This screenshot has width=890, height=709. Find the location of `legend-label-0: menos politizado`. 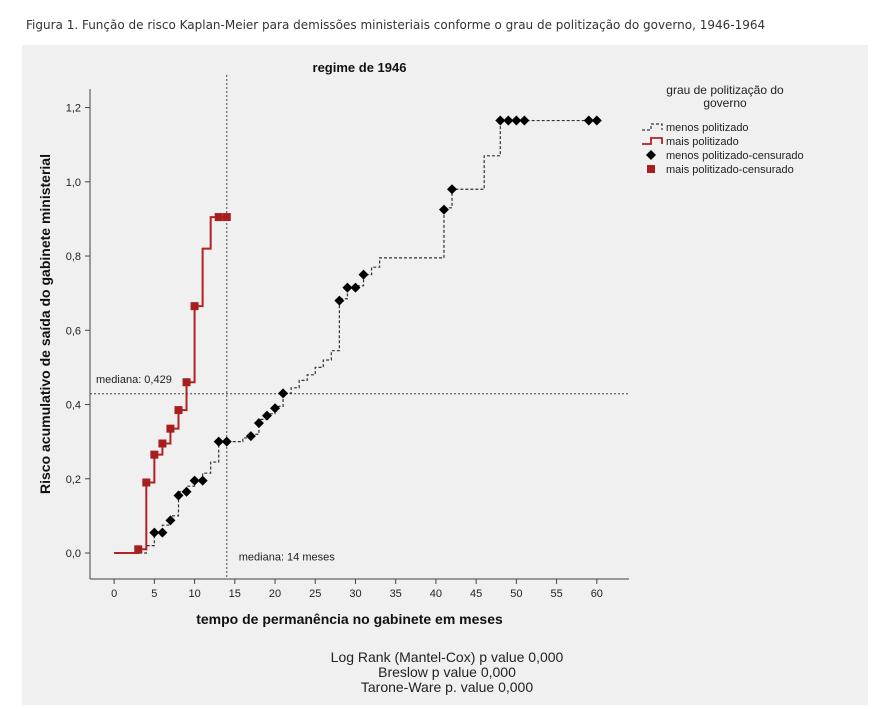

legend-label-0: menos politizado is located at coordinates (707, 128).